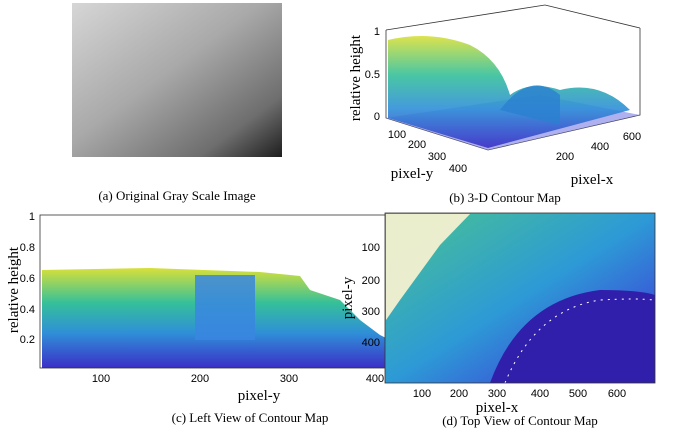  Describe the element at coordinates (356, 77) in the screenshot. I see `z-label: relative height` at that location.